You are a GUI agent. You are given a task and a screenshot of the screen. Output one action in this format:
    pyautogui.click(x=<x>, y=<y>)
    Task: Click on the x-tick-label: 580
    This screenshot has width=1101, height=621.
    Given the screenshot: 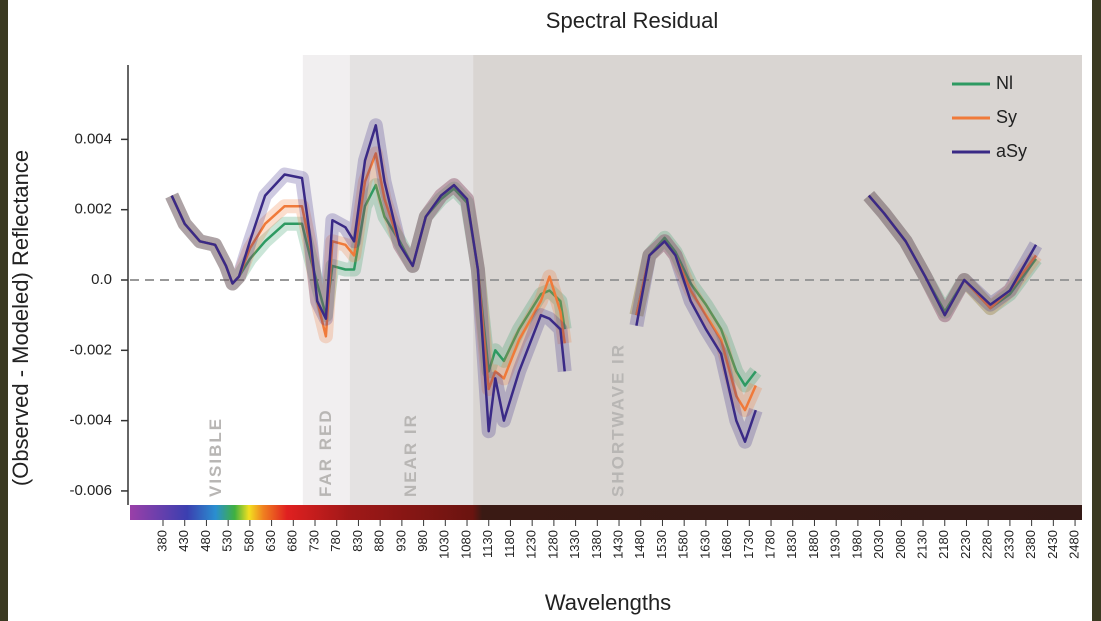 What is the action you would take?
    pyautogui.click(x=248, y=541)
    